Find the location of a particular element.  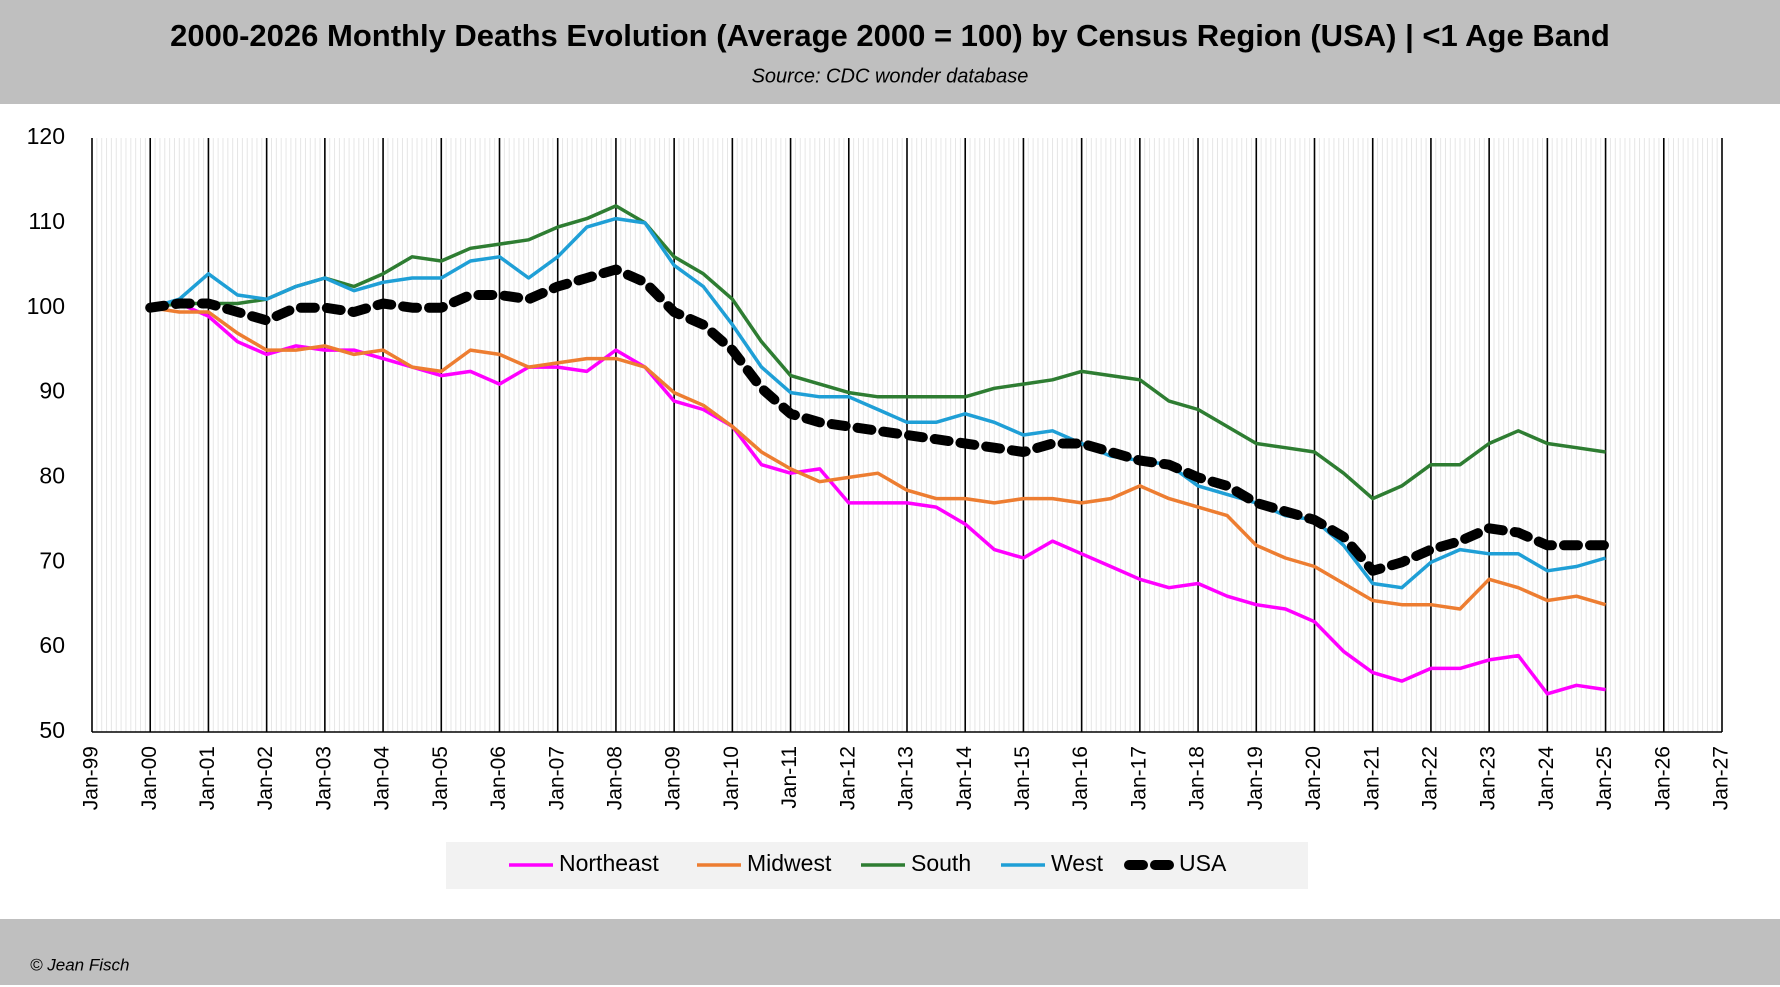

x-tick-label: Jan-27 is located at coordinates (1721, 778).